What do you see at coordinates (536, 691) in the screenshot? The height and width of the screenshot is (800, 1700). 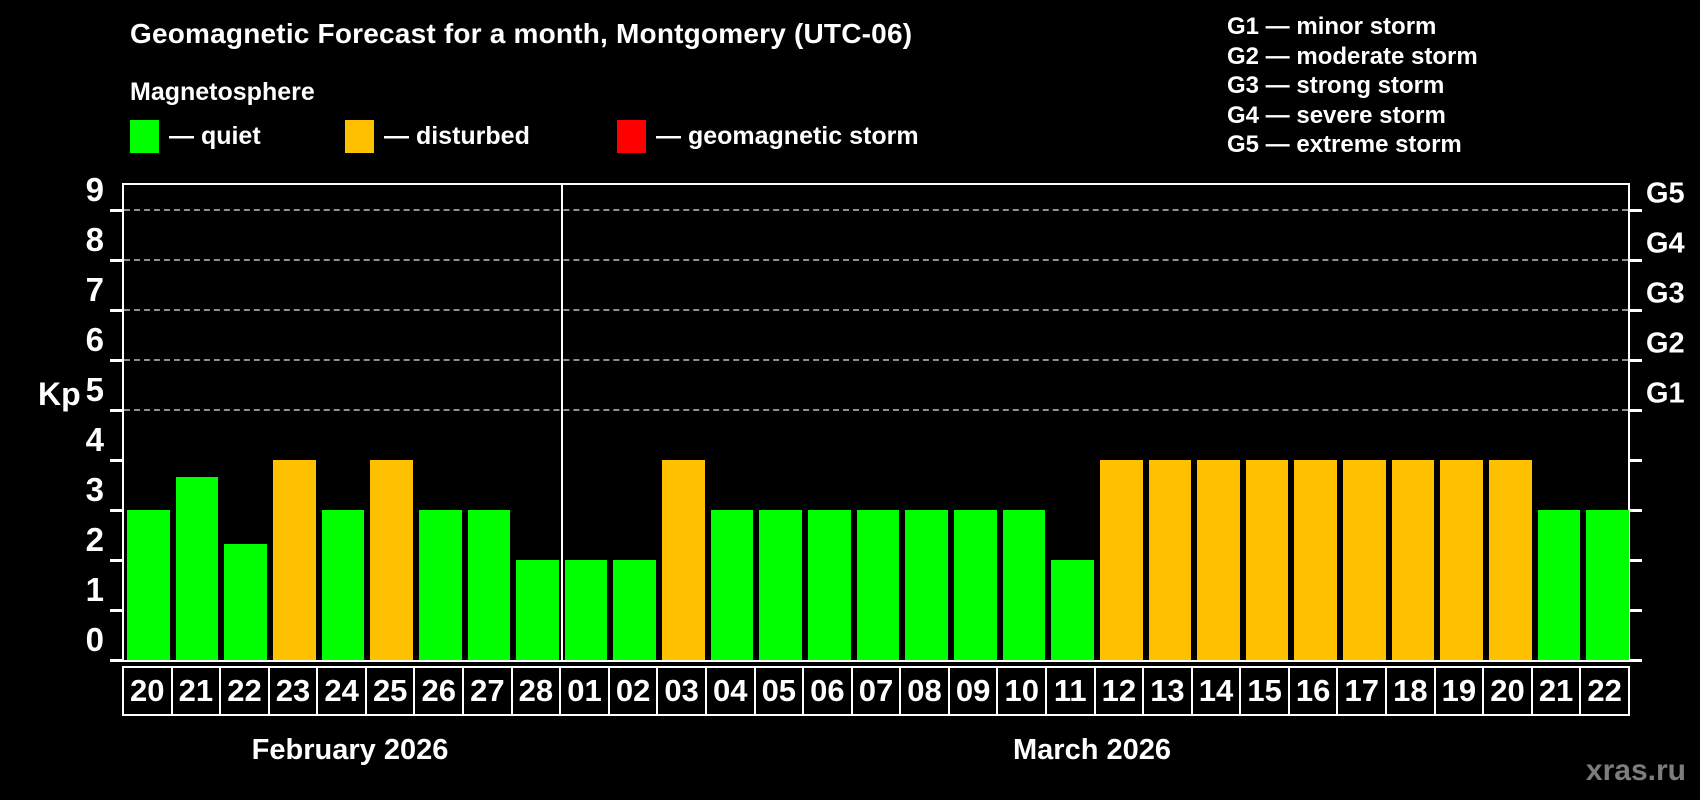 I see `day-label-cell: 28` at bounding box center [536, 691].